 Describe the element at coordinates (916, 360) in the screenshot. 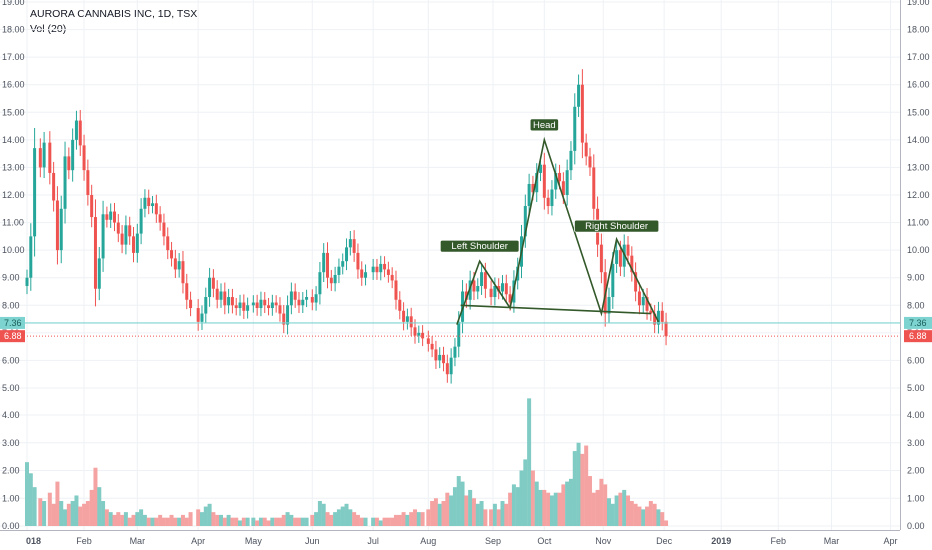

I see `right-price-tick-label: 6.00` at that location.